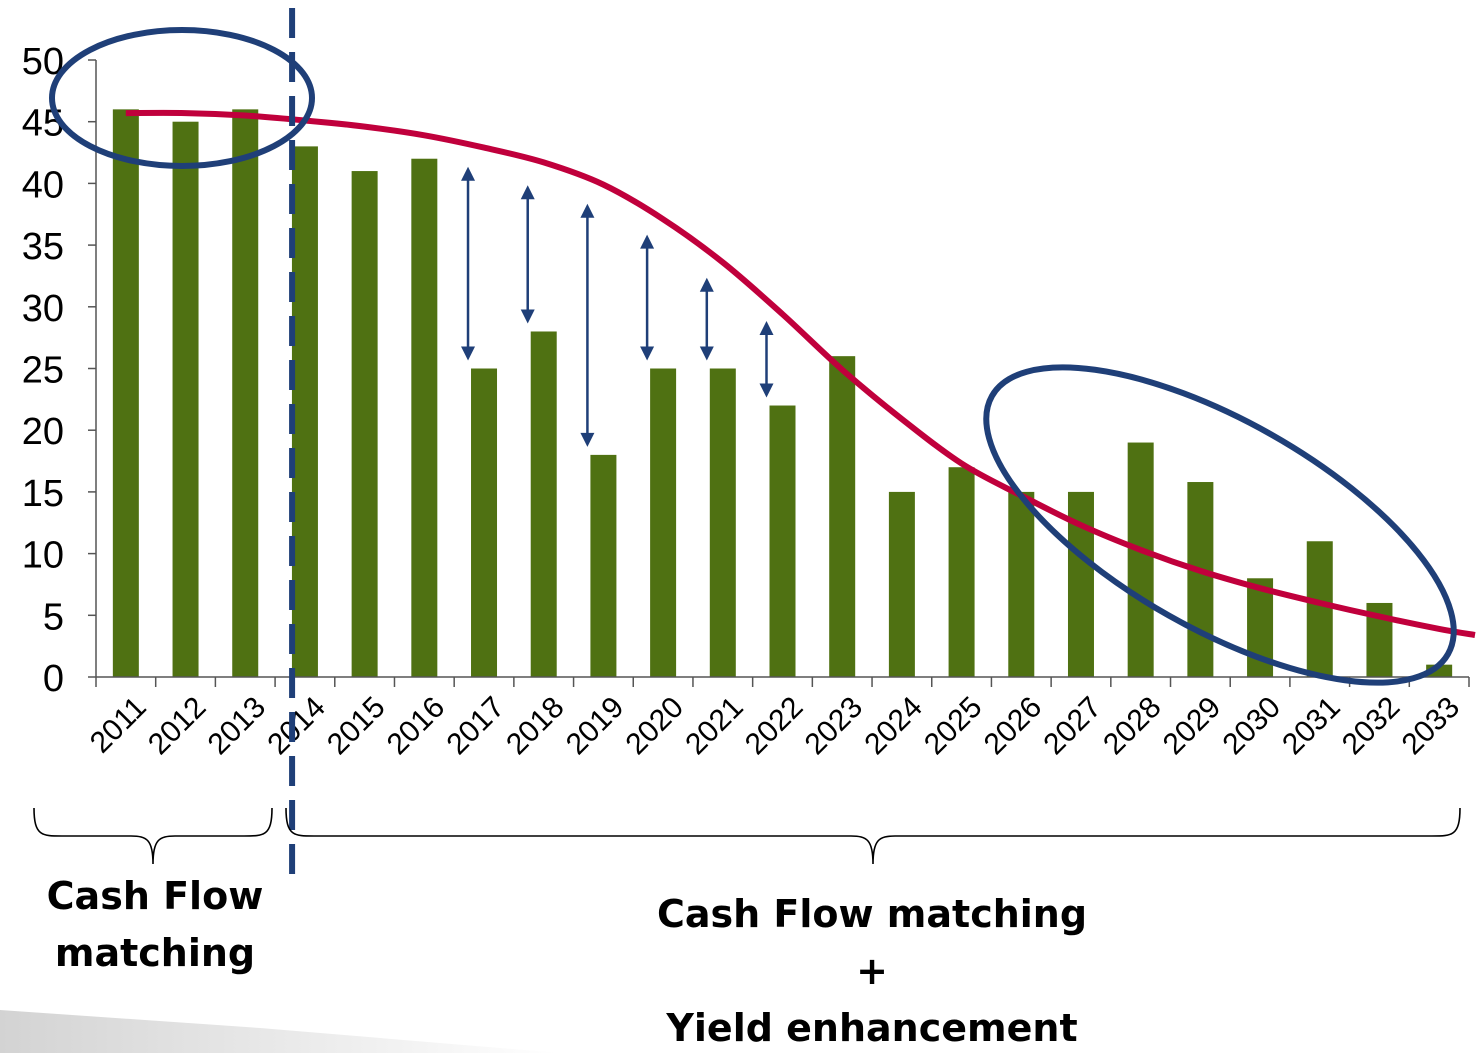  Describe the element at coordinates (1140, 559) in the screenshot. I see `bar-2028` at that location.